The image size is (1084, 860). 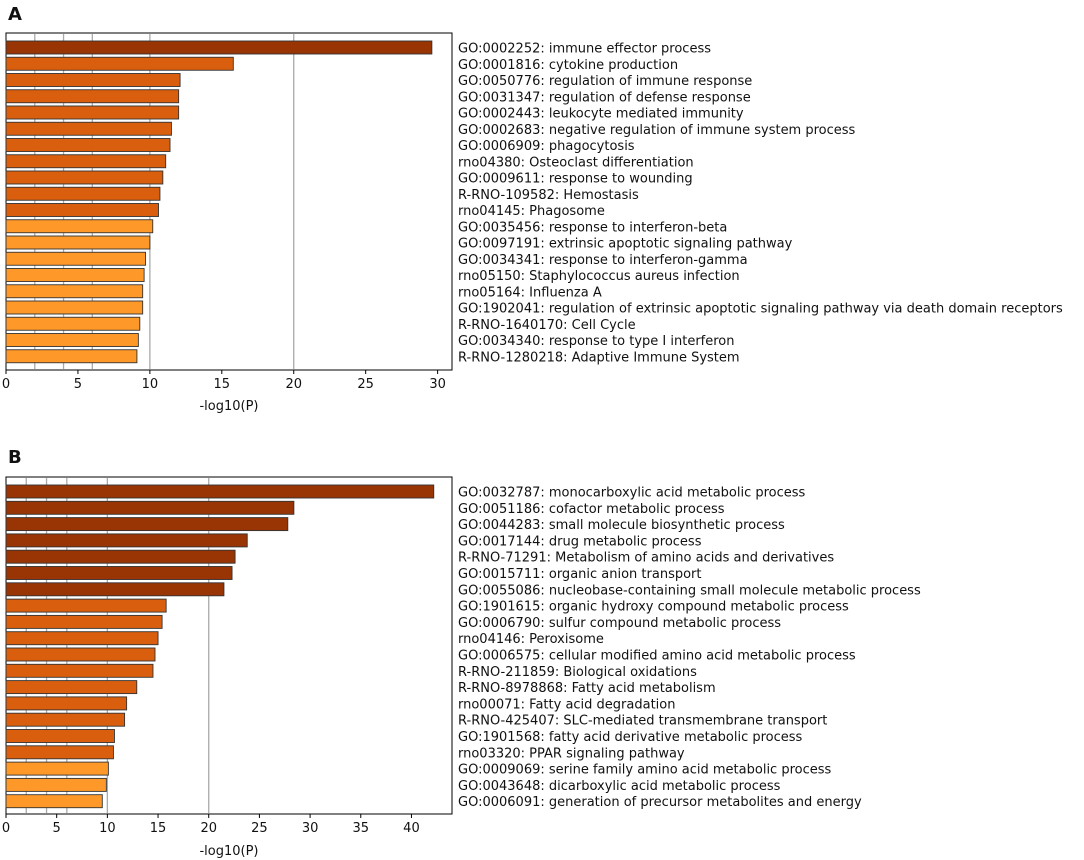 I want to click on panel-b-term-label-13: rno00071: Fatty acid degradation, so click(x=567, y=704).